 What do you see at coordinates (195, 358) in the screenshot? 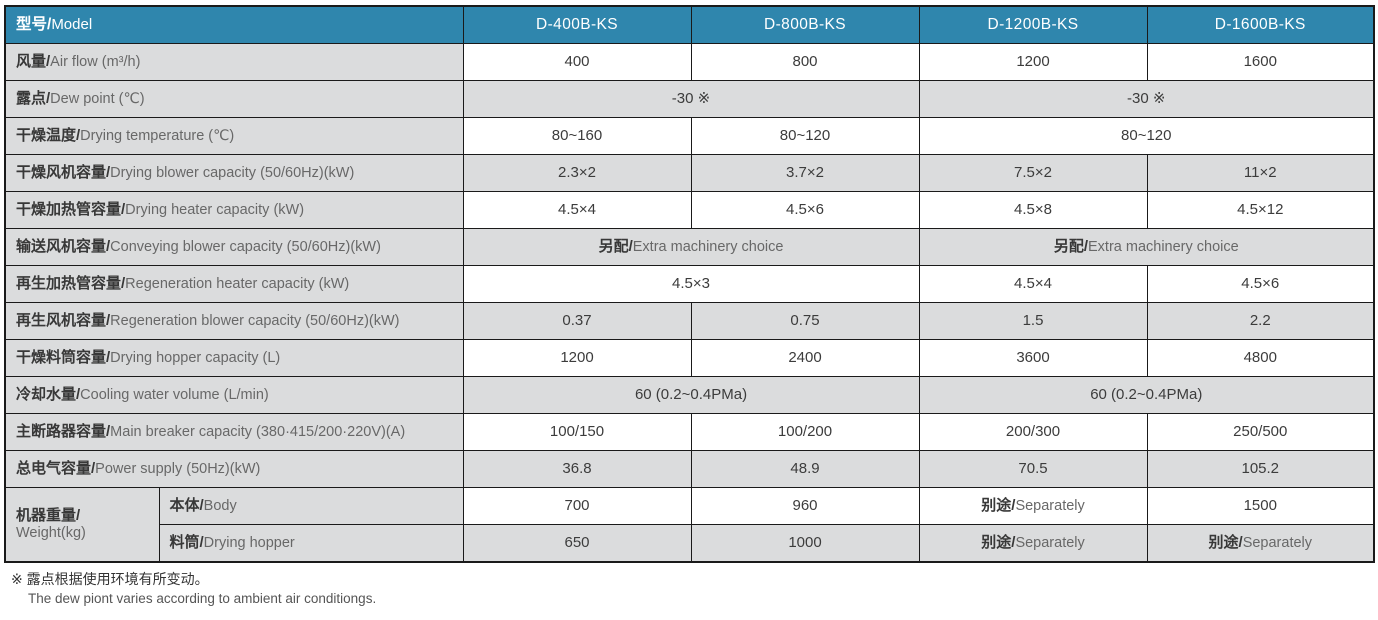
I see `label-en: Drying hopper capacity (L)` at bounding box center [195, 358].